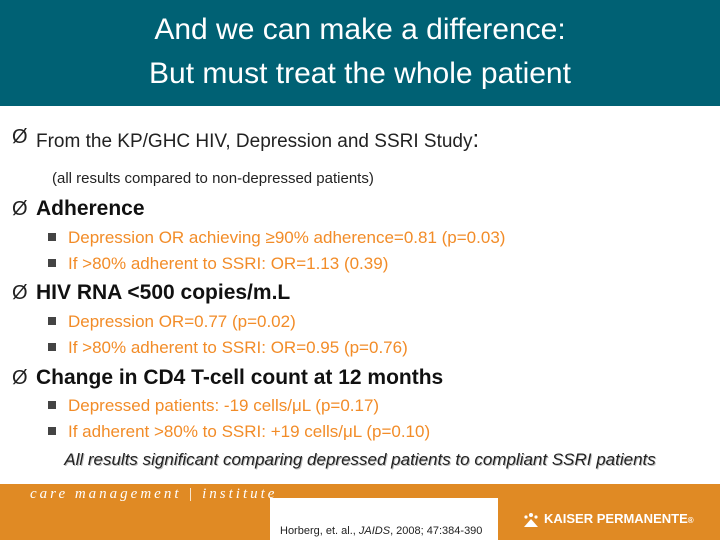 This screenshot has width=720, height=540. What do you see at coordinates (154, 494) in the screenshot?
I see `care-management-institute-logo: care management | institute` at bounding box center [154, 494].